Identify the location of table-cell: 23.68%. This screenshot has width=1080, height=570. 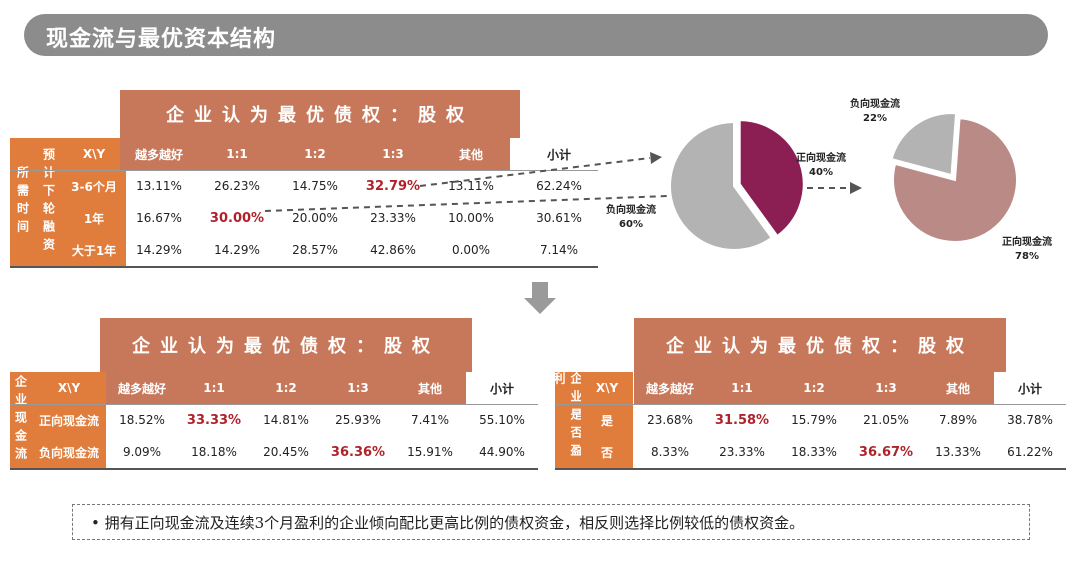
(670, 420).